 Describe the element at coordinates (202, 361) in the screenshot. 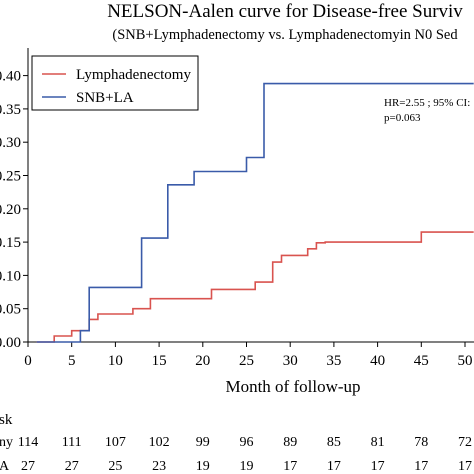

I see `x-tick-label: 20` at that location.